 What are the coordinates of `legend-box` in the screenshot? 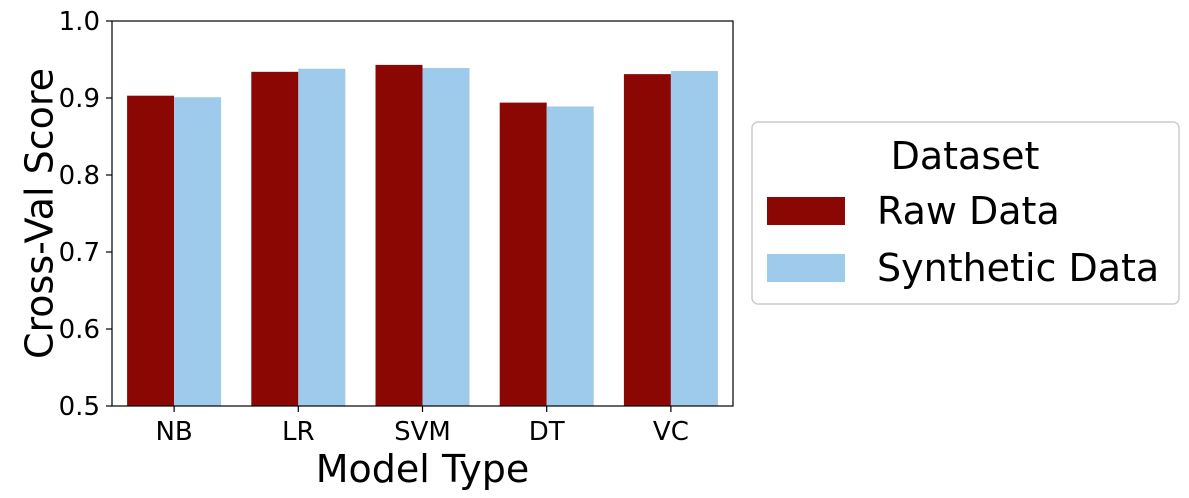 It's located at (965, 213).